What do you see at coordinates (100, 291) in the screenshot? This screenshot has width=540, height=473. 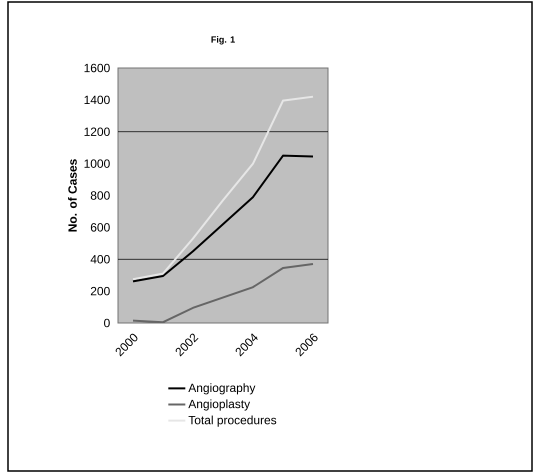 I see `y-tick-label: 200` at bounding box center [100, 291].